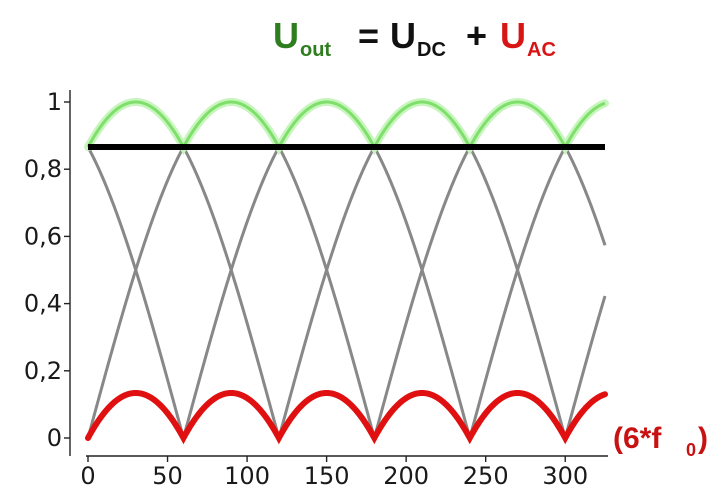  What do you see at coordinates (565, 476) in the screenshot?
I see `x-tick-label-300: 300` at bounding box center [565, 476].